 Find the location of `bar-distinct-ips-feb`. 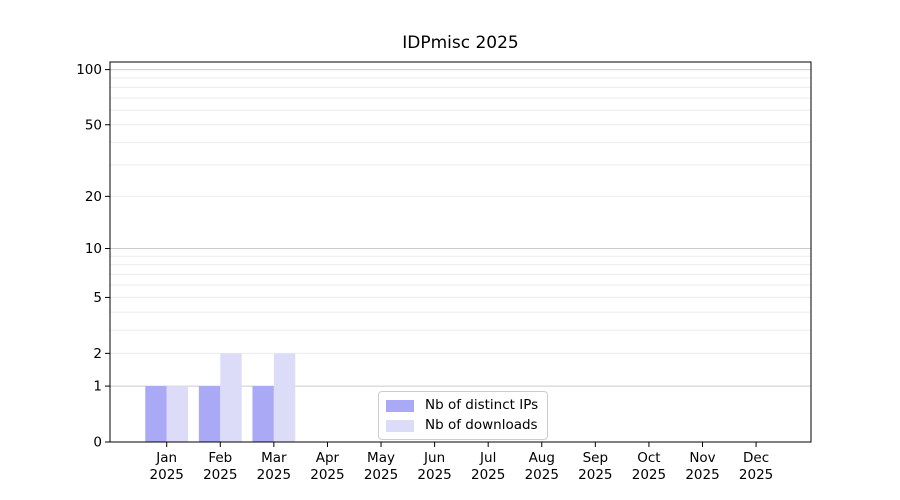

bar-distinct-ips-feb is located at coordinates (209, 414).